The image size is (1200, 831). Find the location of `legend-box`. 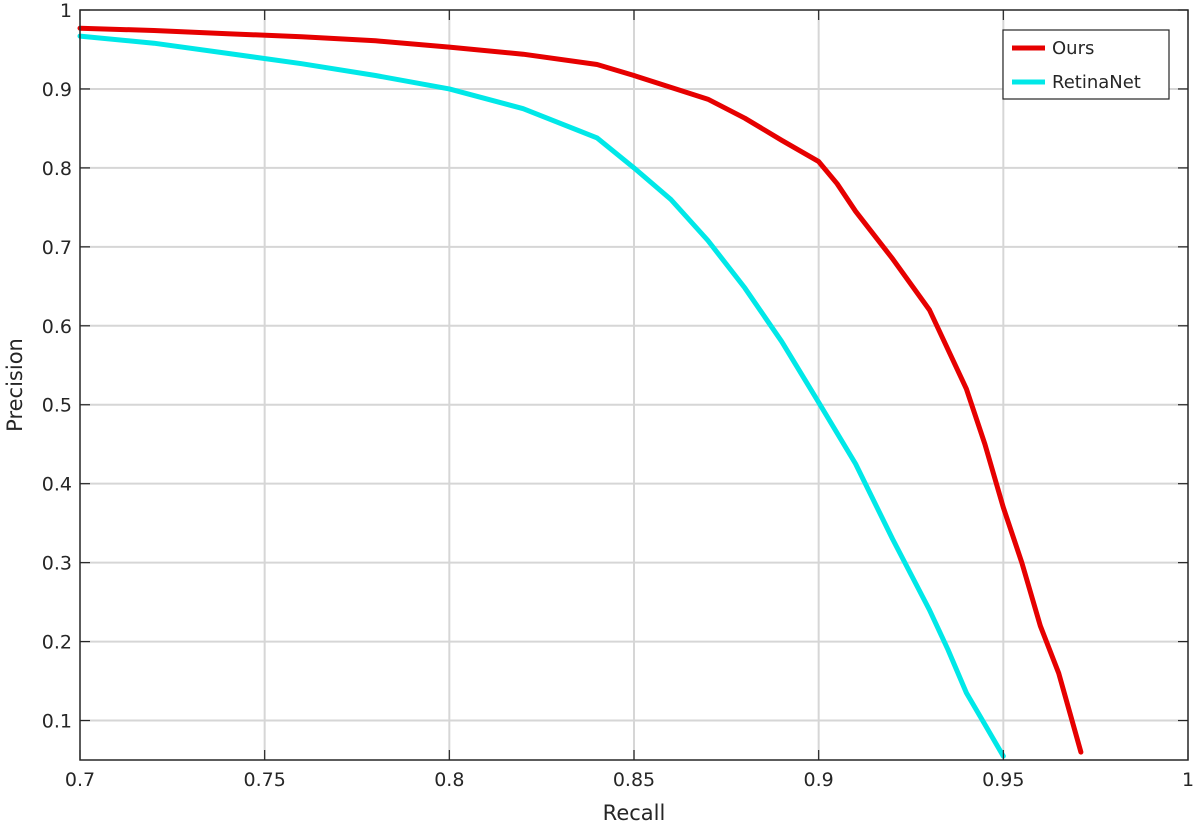

legend-box is located at coordinates (1086, 64).